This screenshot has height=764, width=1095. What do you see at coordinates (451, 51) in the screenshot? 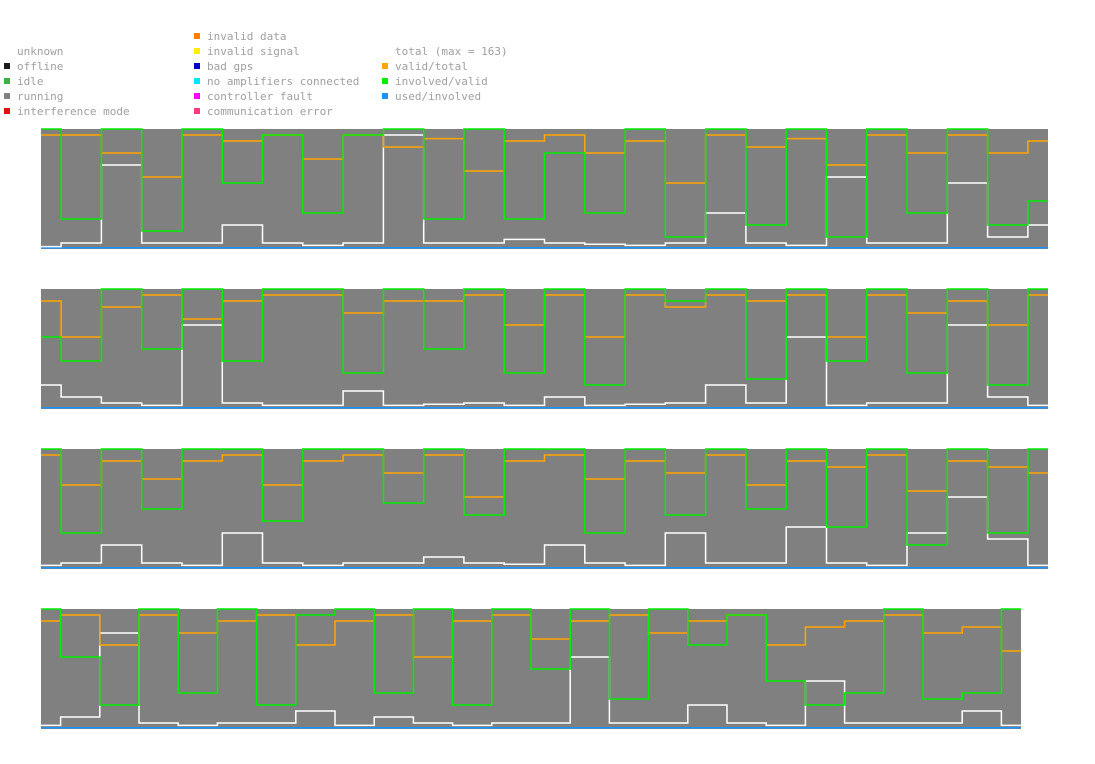
I see `legend-label-total: total (max = 163)` at bounding box center [451, 51].